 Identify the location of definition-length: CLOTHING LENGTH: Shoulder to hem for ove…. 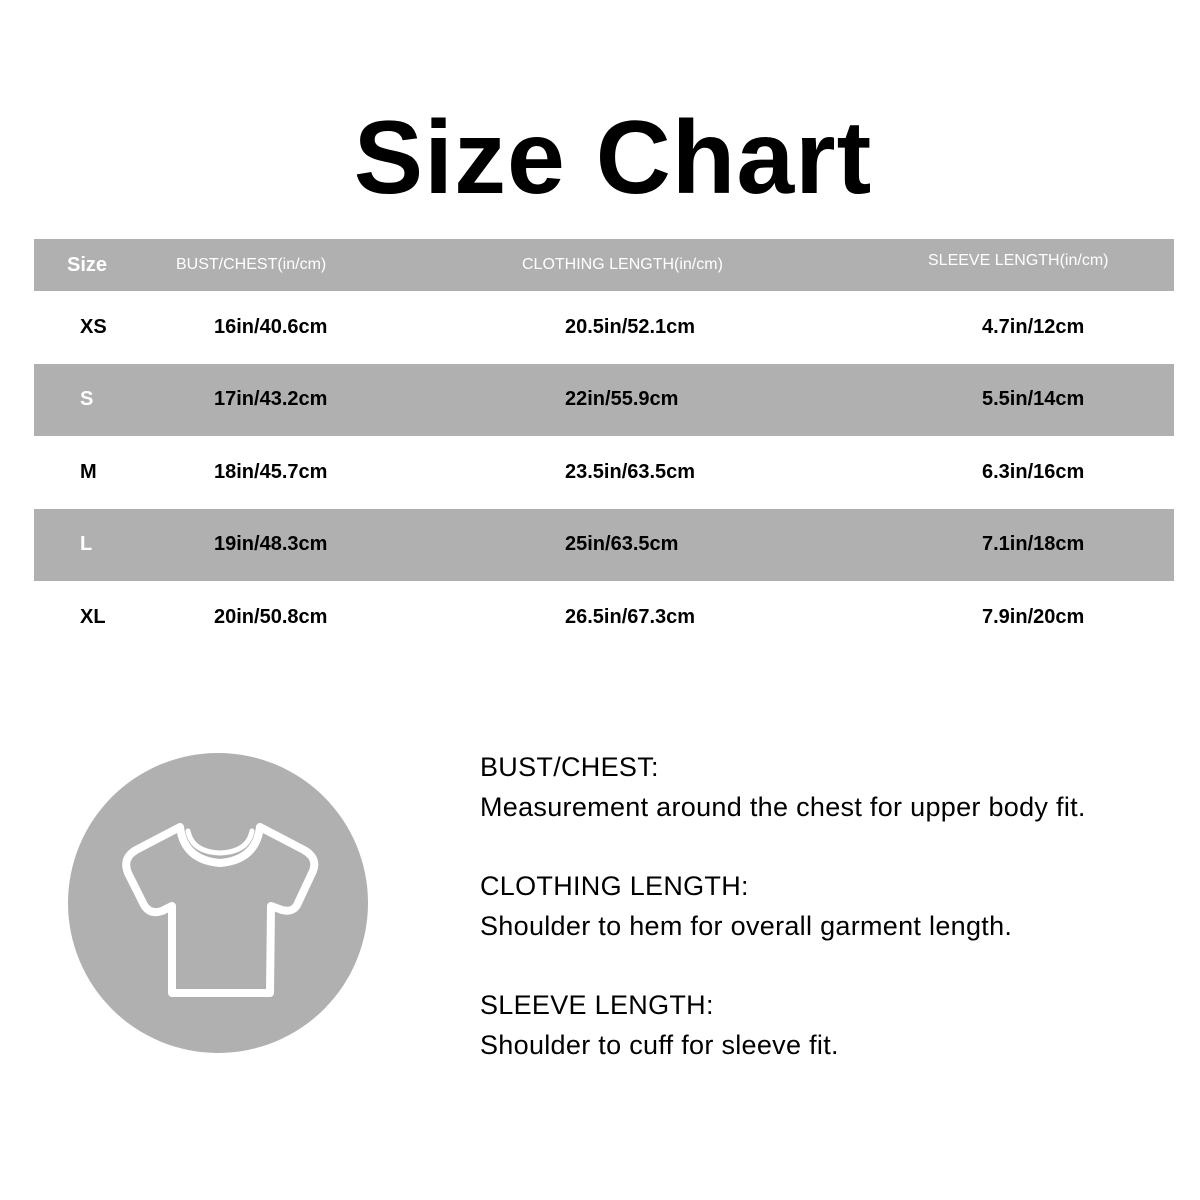
(783, 906).